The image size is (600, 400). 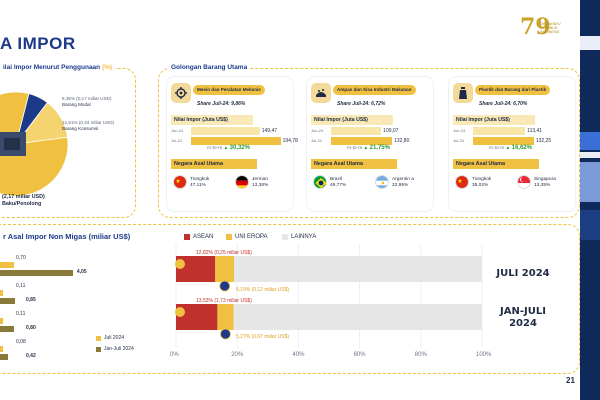 What do you see at coordinates (402, 141) in the screenshot?
I see `row-value: 132,80` at bounding box center [402, 141].